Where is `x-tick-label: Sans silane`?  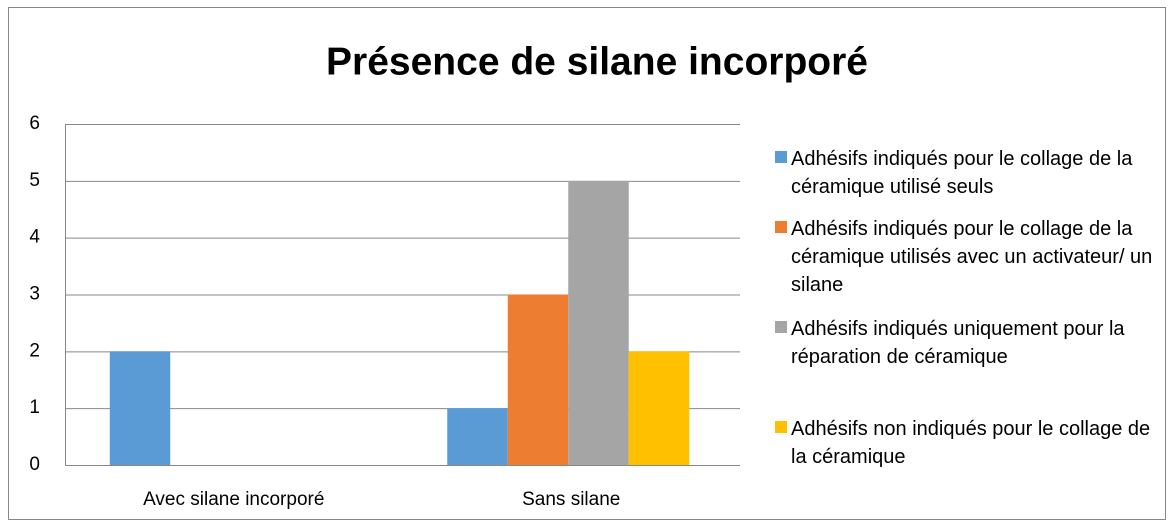 x-tick-label: Sans silane is located at coordinates (571, 499).